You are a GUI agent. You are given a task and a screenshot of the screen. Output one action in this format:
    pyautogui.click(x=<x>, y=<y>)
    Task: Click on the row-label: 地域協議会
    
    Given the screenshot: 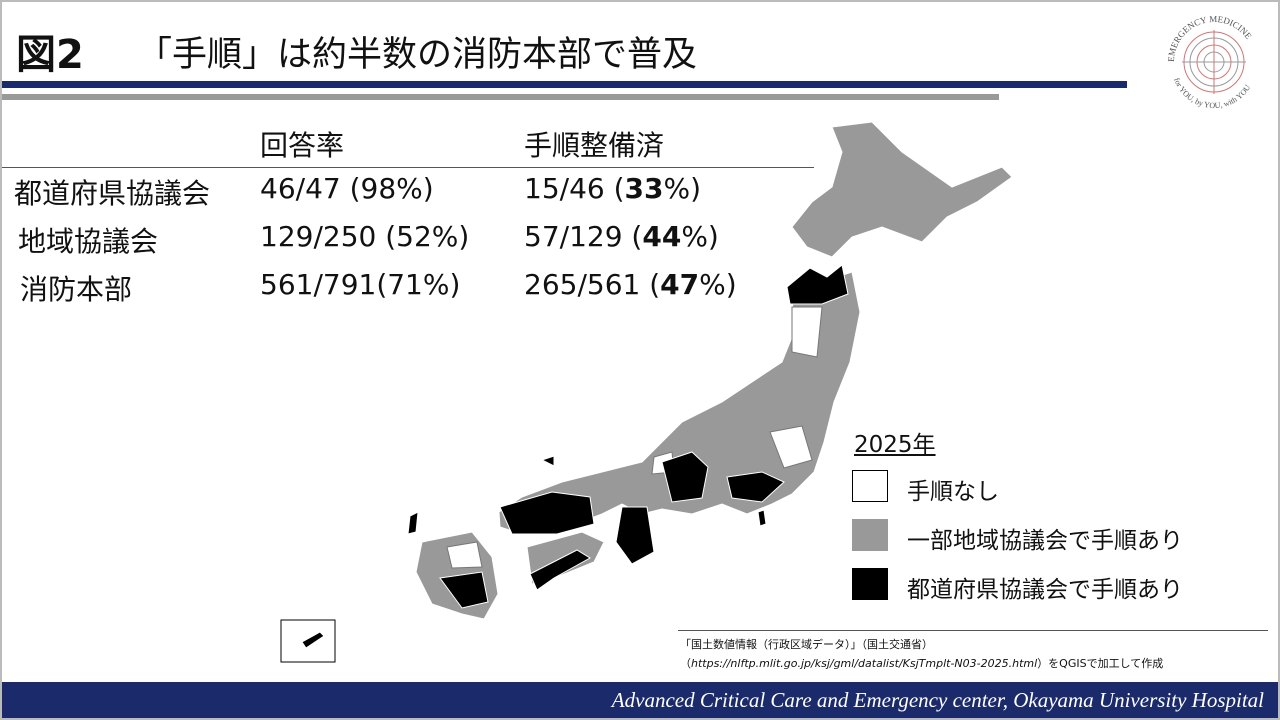 What is the action you would take?
    pyautogui.click(x=88, y=241)
    